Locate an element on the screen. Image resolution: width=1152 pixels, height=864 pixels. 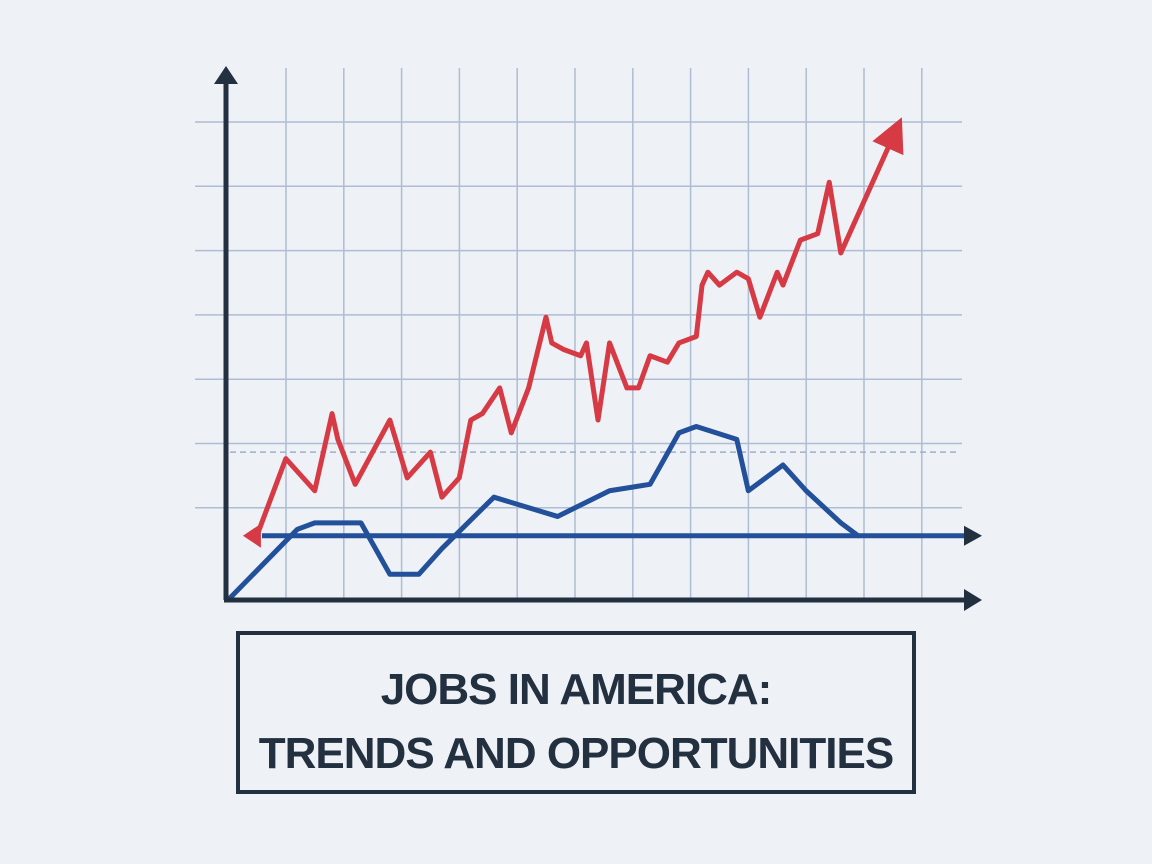
title-box is located at coordinates (576, 712).